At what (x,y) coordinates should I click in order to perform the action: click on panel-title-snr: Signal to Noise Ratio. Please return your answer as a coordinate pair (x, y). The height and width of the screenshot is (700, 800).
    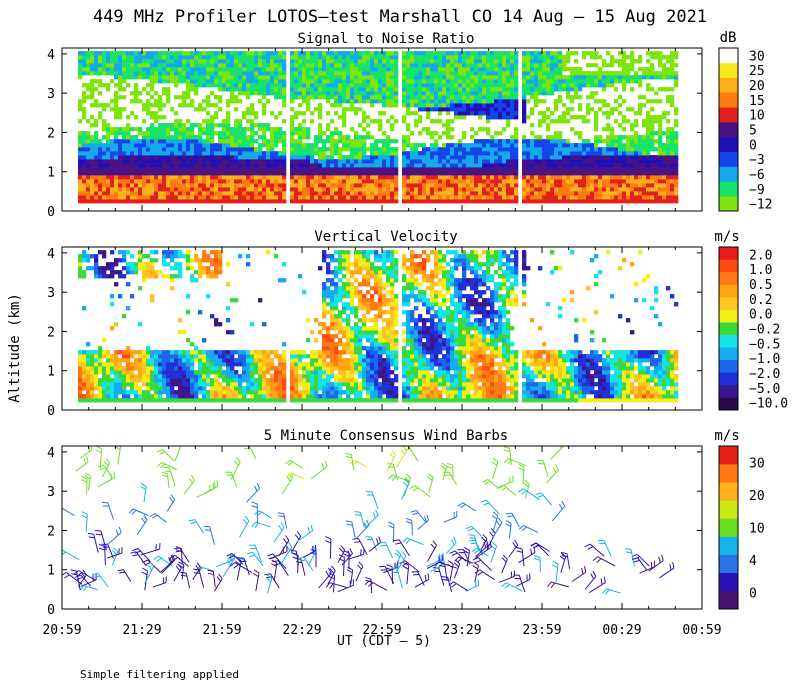
    Looking at the image, I should click on (385, 39).